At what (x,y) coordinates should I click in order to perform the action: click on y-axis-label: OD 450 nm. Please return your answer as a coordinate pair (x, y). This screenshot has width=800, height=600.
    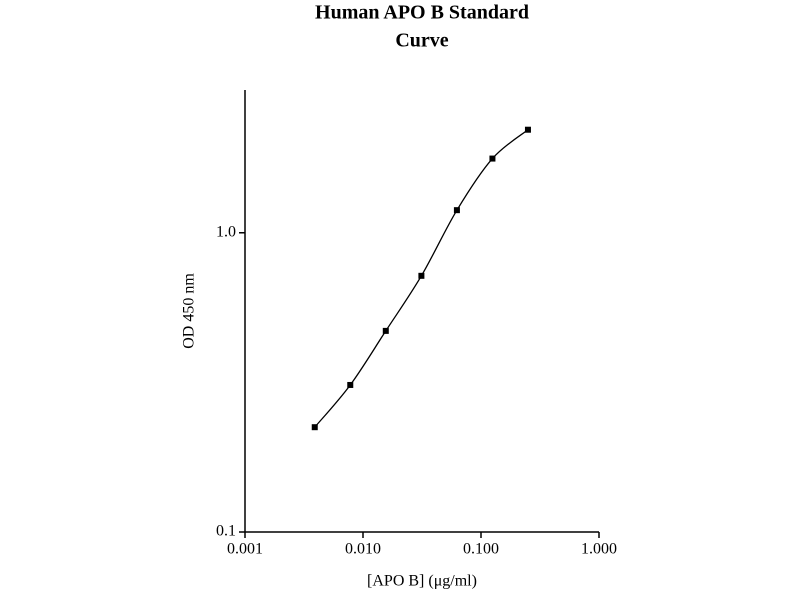
    Looking at the image, I should click on (189, 311).